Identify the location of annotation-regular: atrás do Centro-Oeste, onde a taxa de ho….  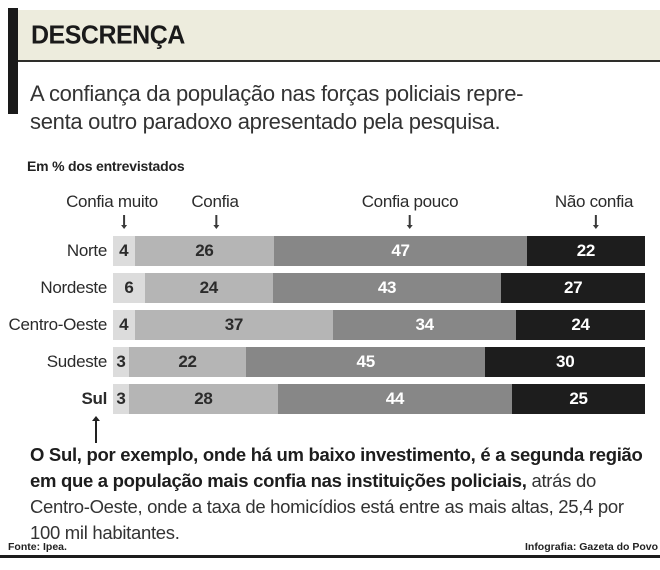
(327, 506).